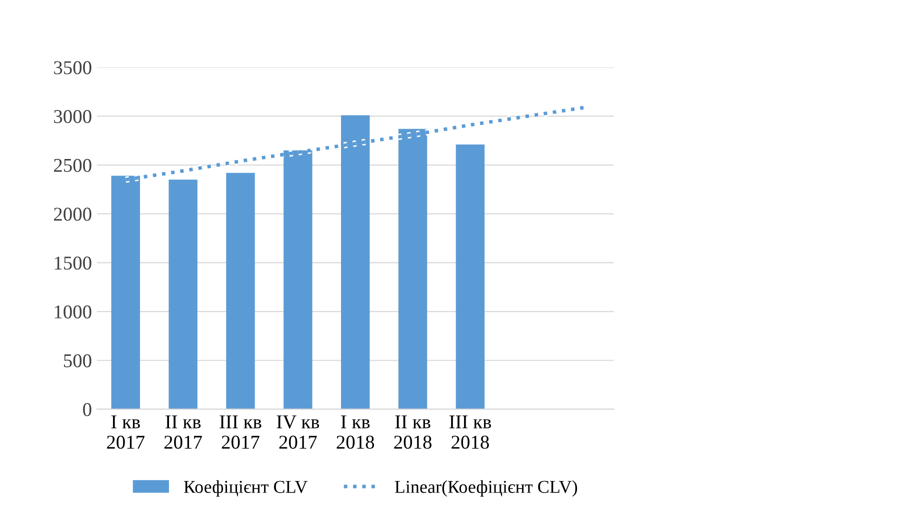 The image size is (923, 518). I want to click on legend-label: Коефіцієнт CLV, so click(246, 488).